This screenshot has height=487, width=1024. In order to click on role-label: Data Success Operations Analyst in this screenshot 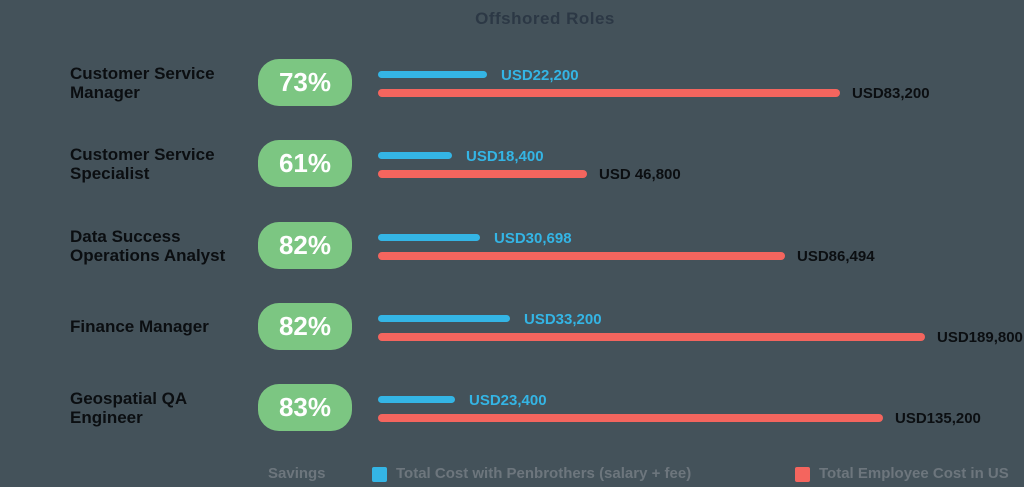, I will do `click(148, 245)`.